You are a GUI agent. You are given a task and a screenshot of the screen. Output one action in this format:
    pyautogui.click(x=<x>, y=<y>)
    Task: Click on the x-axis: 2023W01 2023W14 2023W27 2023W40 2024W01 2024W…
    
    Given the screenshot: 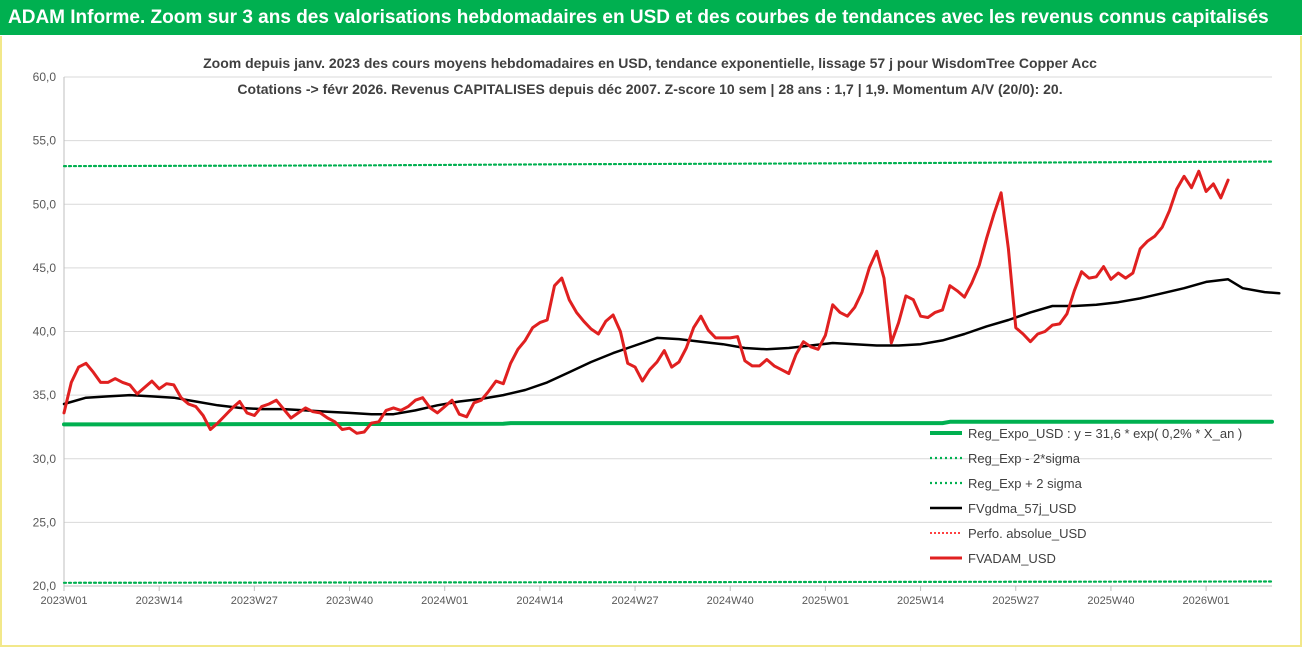 What is the action you would take?
    pyautogui.click(x=656, y=596)
    